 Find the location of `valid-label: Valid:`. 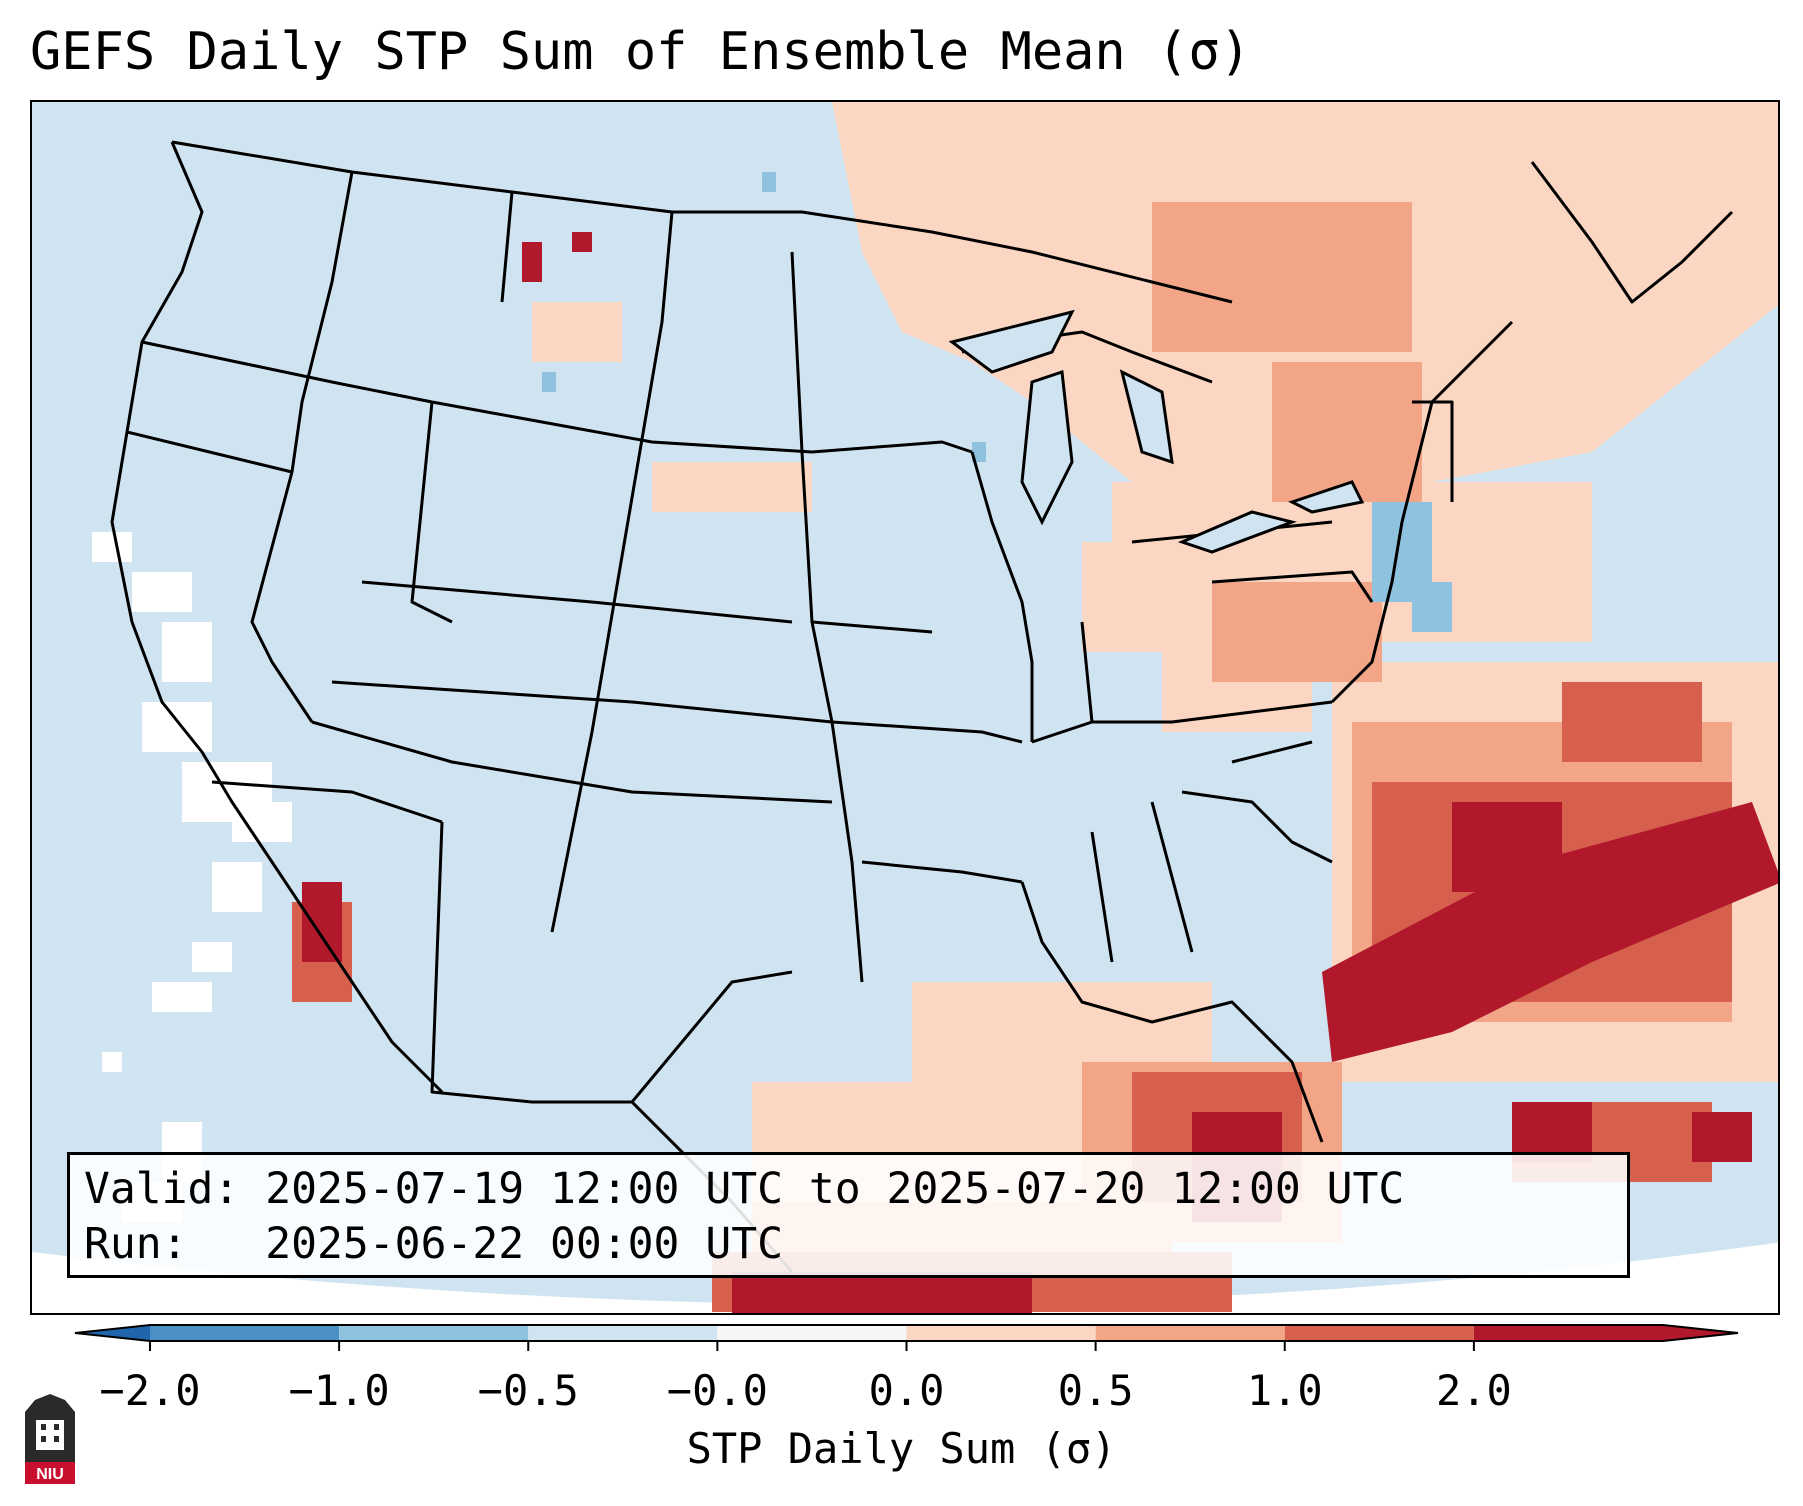

valid-label: Valid: is located at coordinates (162, 1189).